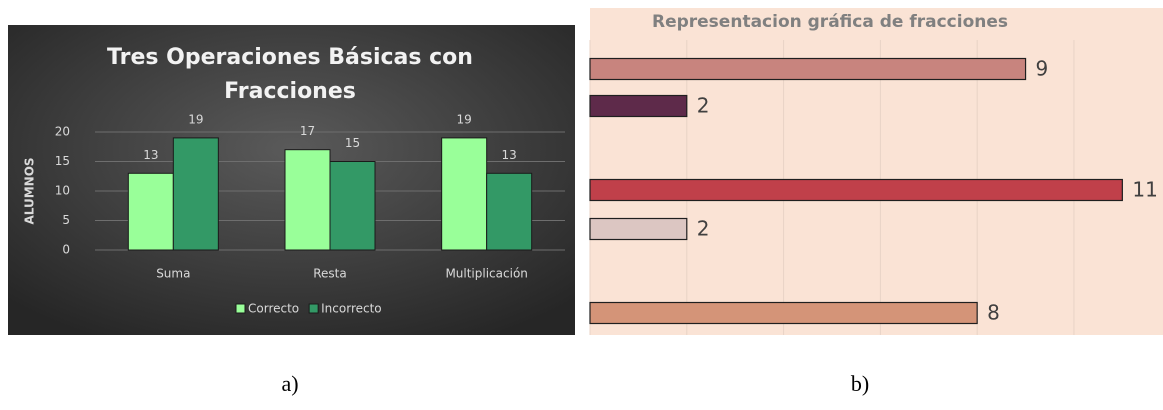 Image resolution: width=1163 pixels, height=410 pixels. Describe the element at coordinates (173, 274) in the screenshot. I see `x-tick-label: Suma` at that location.